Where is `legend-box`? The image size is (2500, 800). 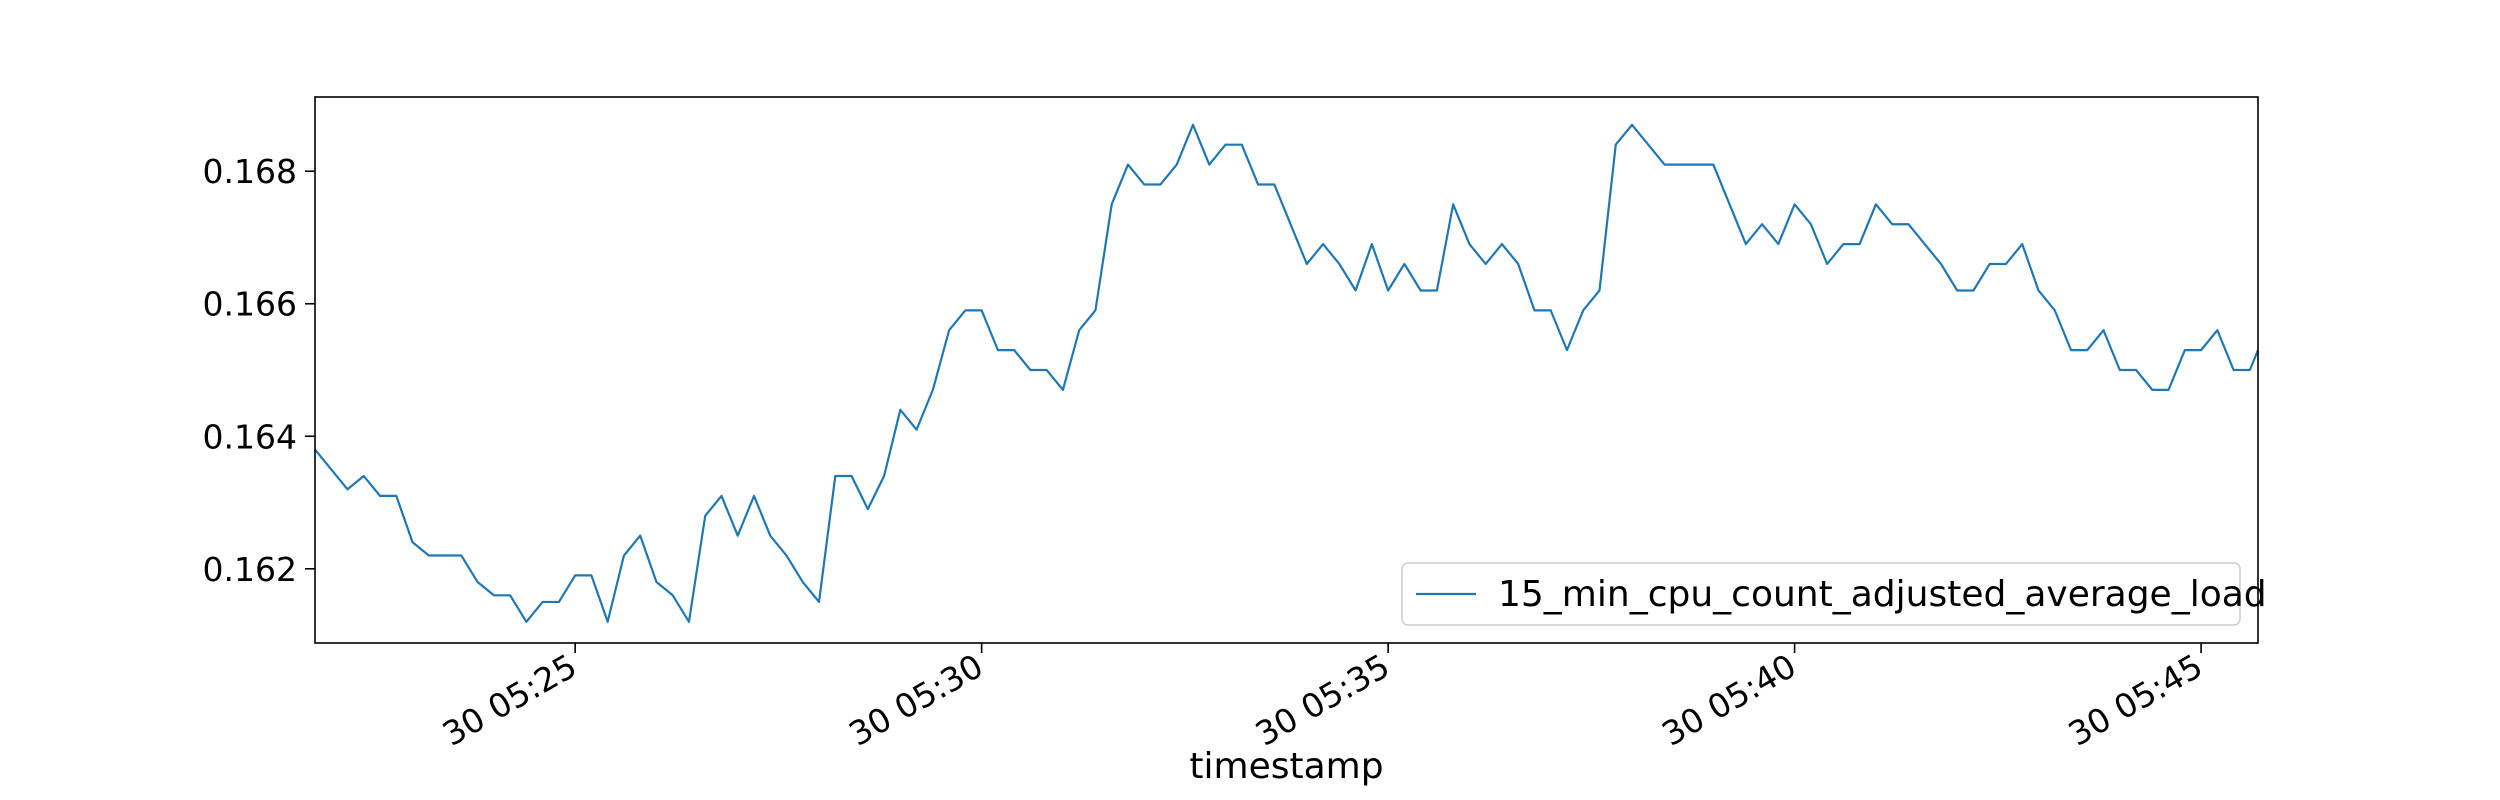
legend-box is located at coordinates (1821, 594).